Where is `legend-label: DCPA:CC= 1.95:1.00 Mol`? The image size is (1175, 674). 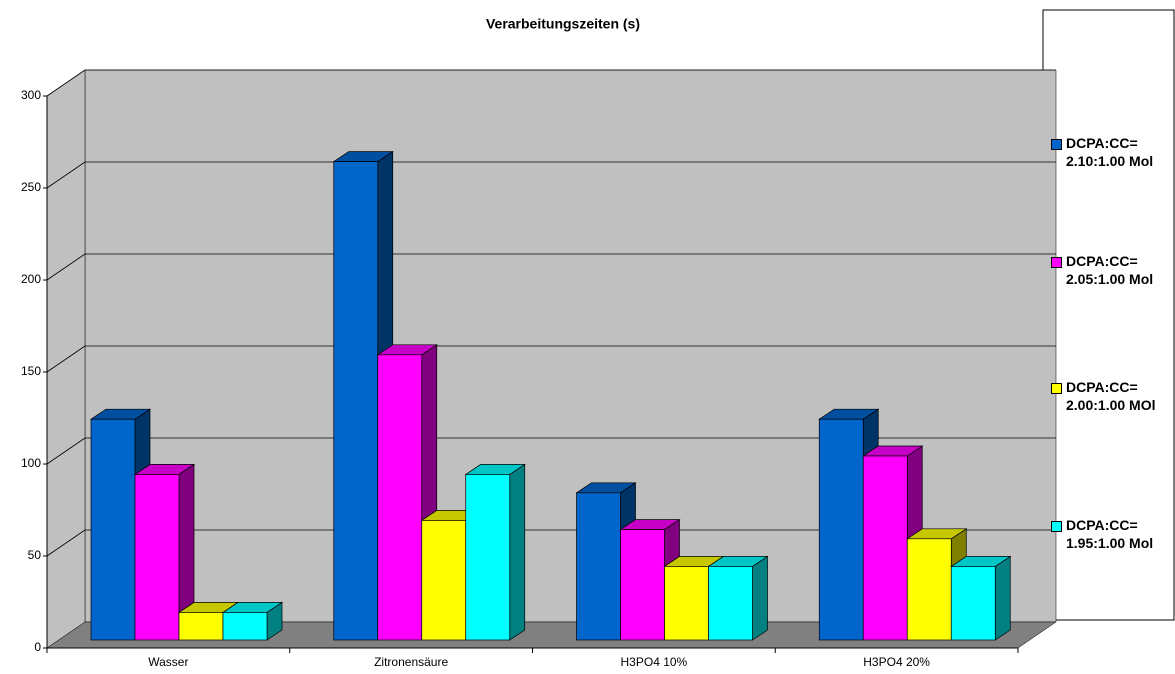 legend-label: DCPA:CC= 1.95:1.00 Mol is located at coordinates (1110, 534).